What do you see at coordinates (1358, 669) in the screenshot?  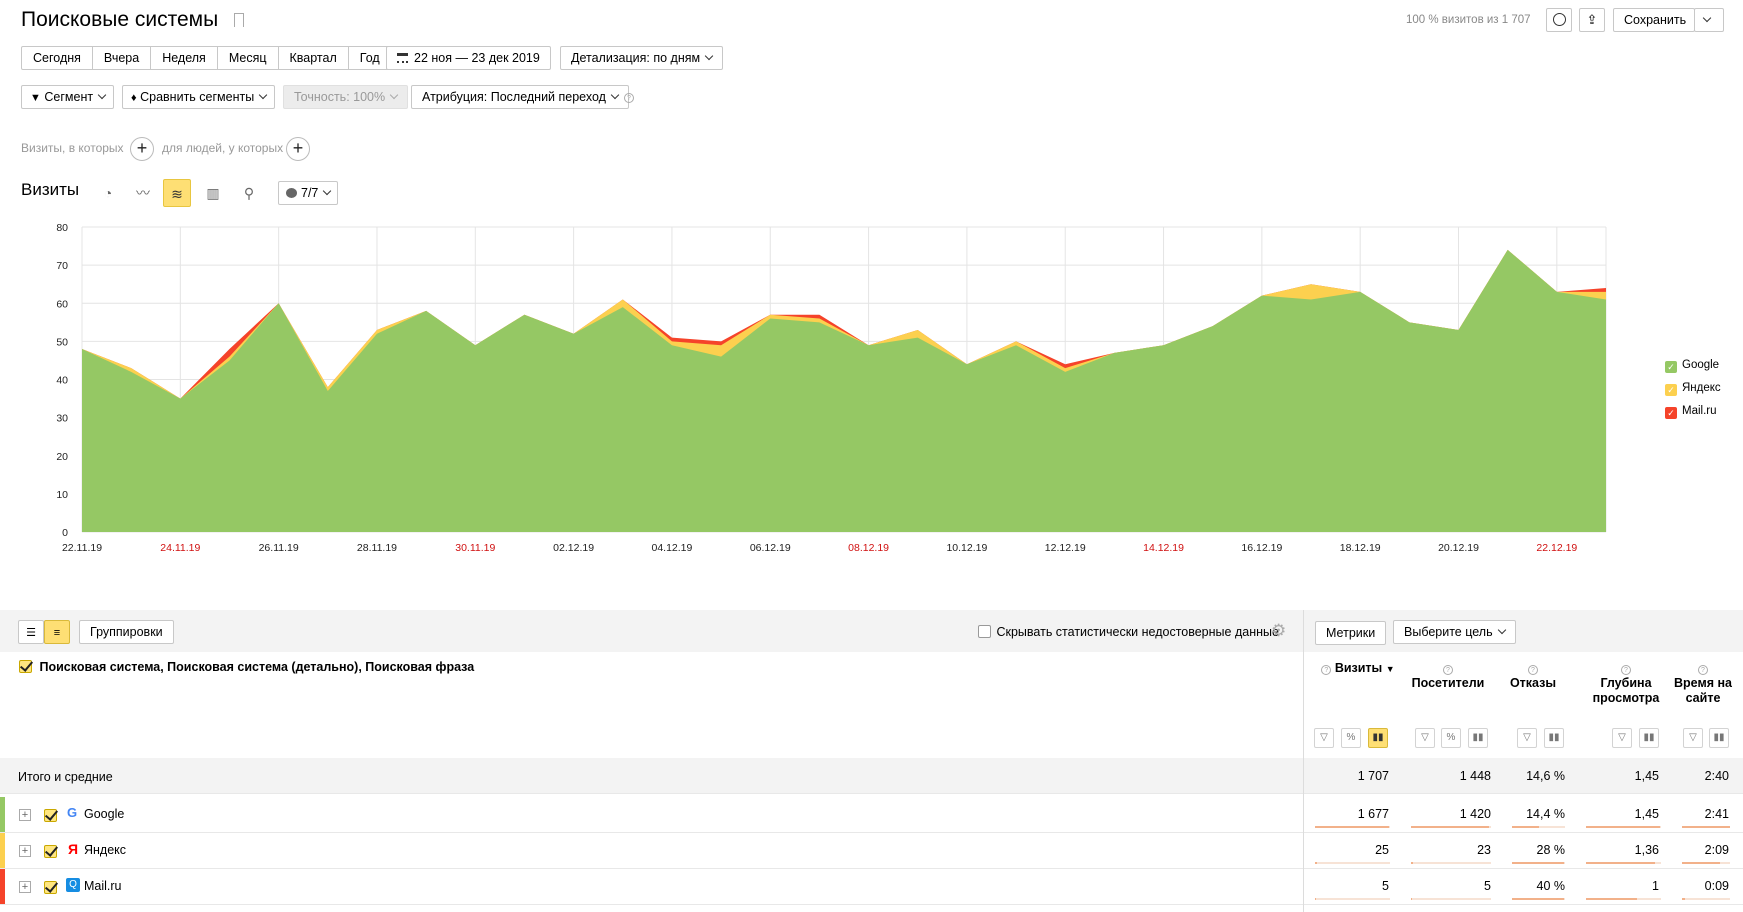 I see `column-visits: ? Визиты ▼` at bounding box center [1358, 669].